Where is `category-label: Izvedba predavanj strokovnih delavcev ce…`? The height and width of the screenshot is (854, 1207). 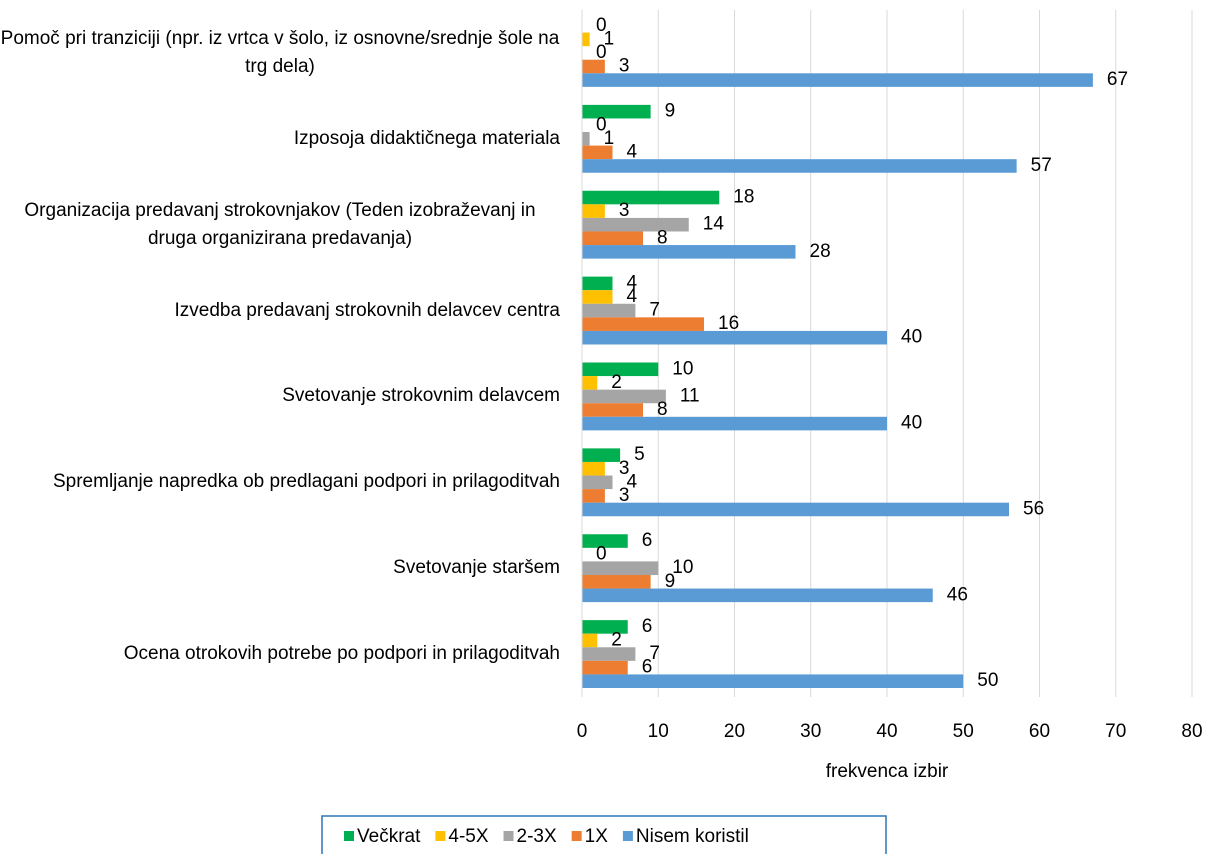 category-label: Izvedba predavanj strokovnih delavcev ce… is located at coordinates (367, 310).